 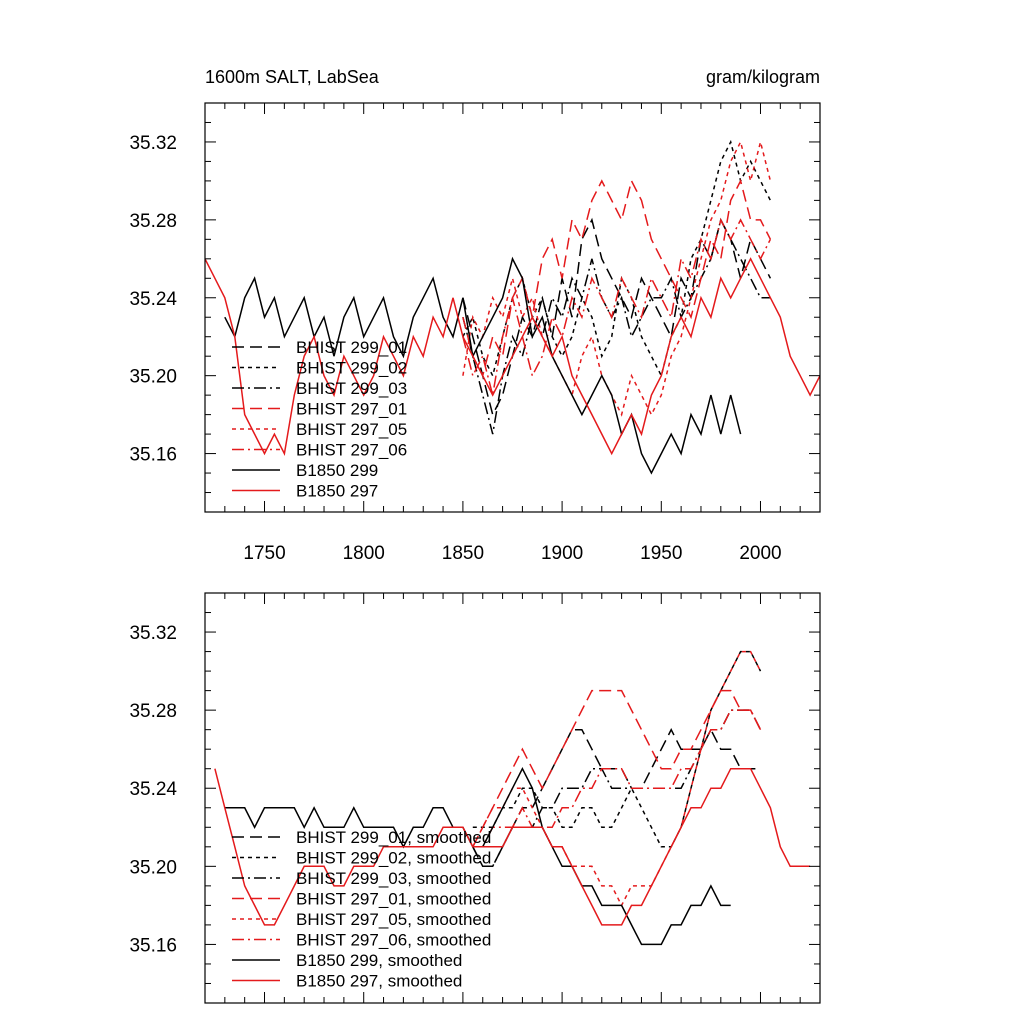 I want to click on legend-label-1: BHIST 299_02, so click(x=351, y=368).